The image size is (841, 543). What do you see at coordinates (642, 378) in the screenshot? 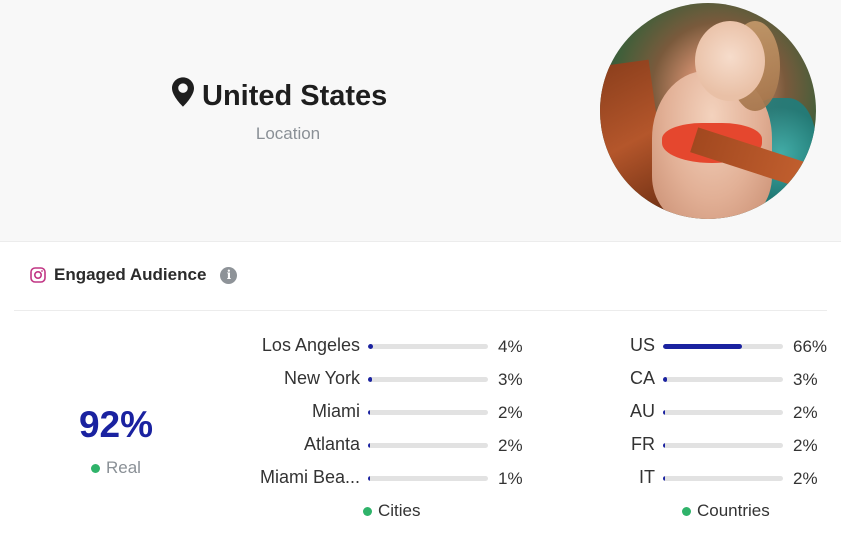
I see `country-name: CA` at bounding box center [642, 378].